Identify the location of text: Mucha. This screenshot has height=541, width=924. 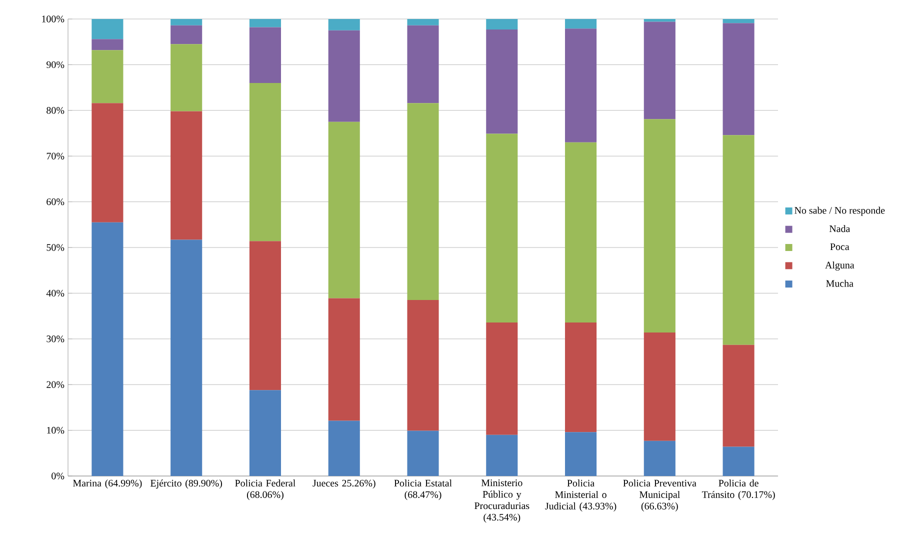
(840, 283).